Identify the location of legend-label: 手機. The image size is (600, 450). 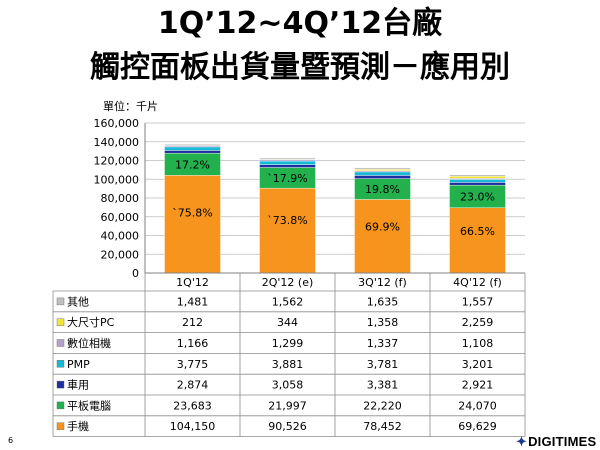
(78, 426).